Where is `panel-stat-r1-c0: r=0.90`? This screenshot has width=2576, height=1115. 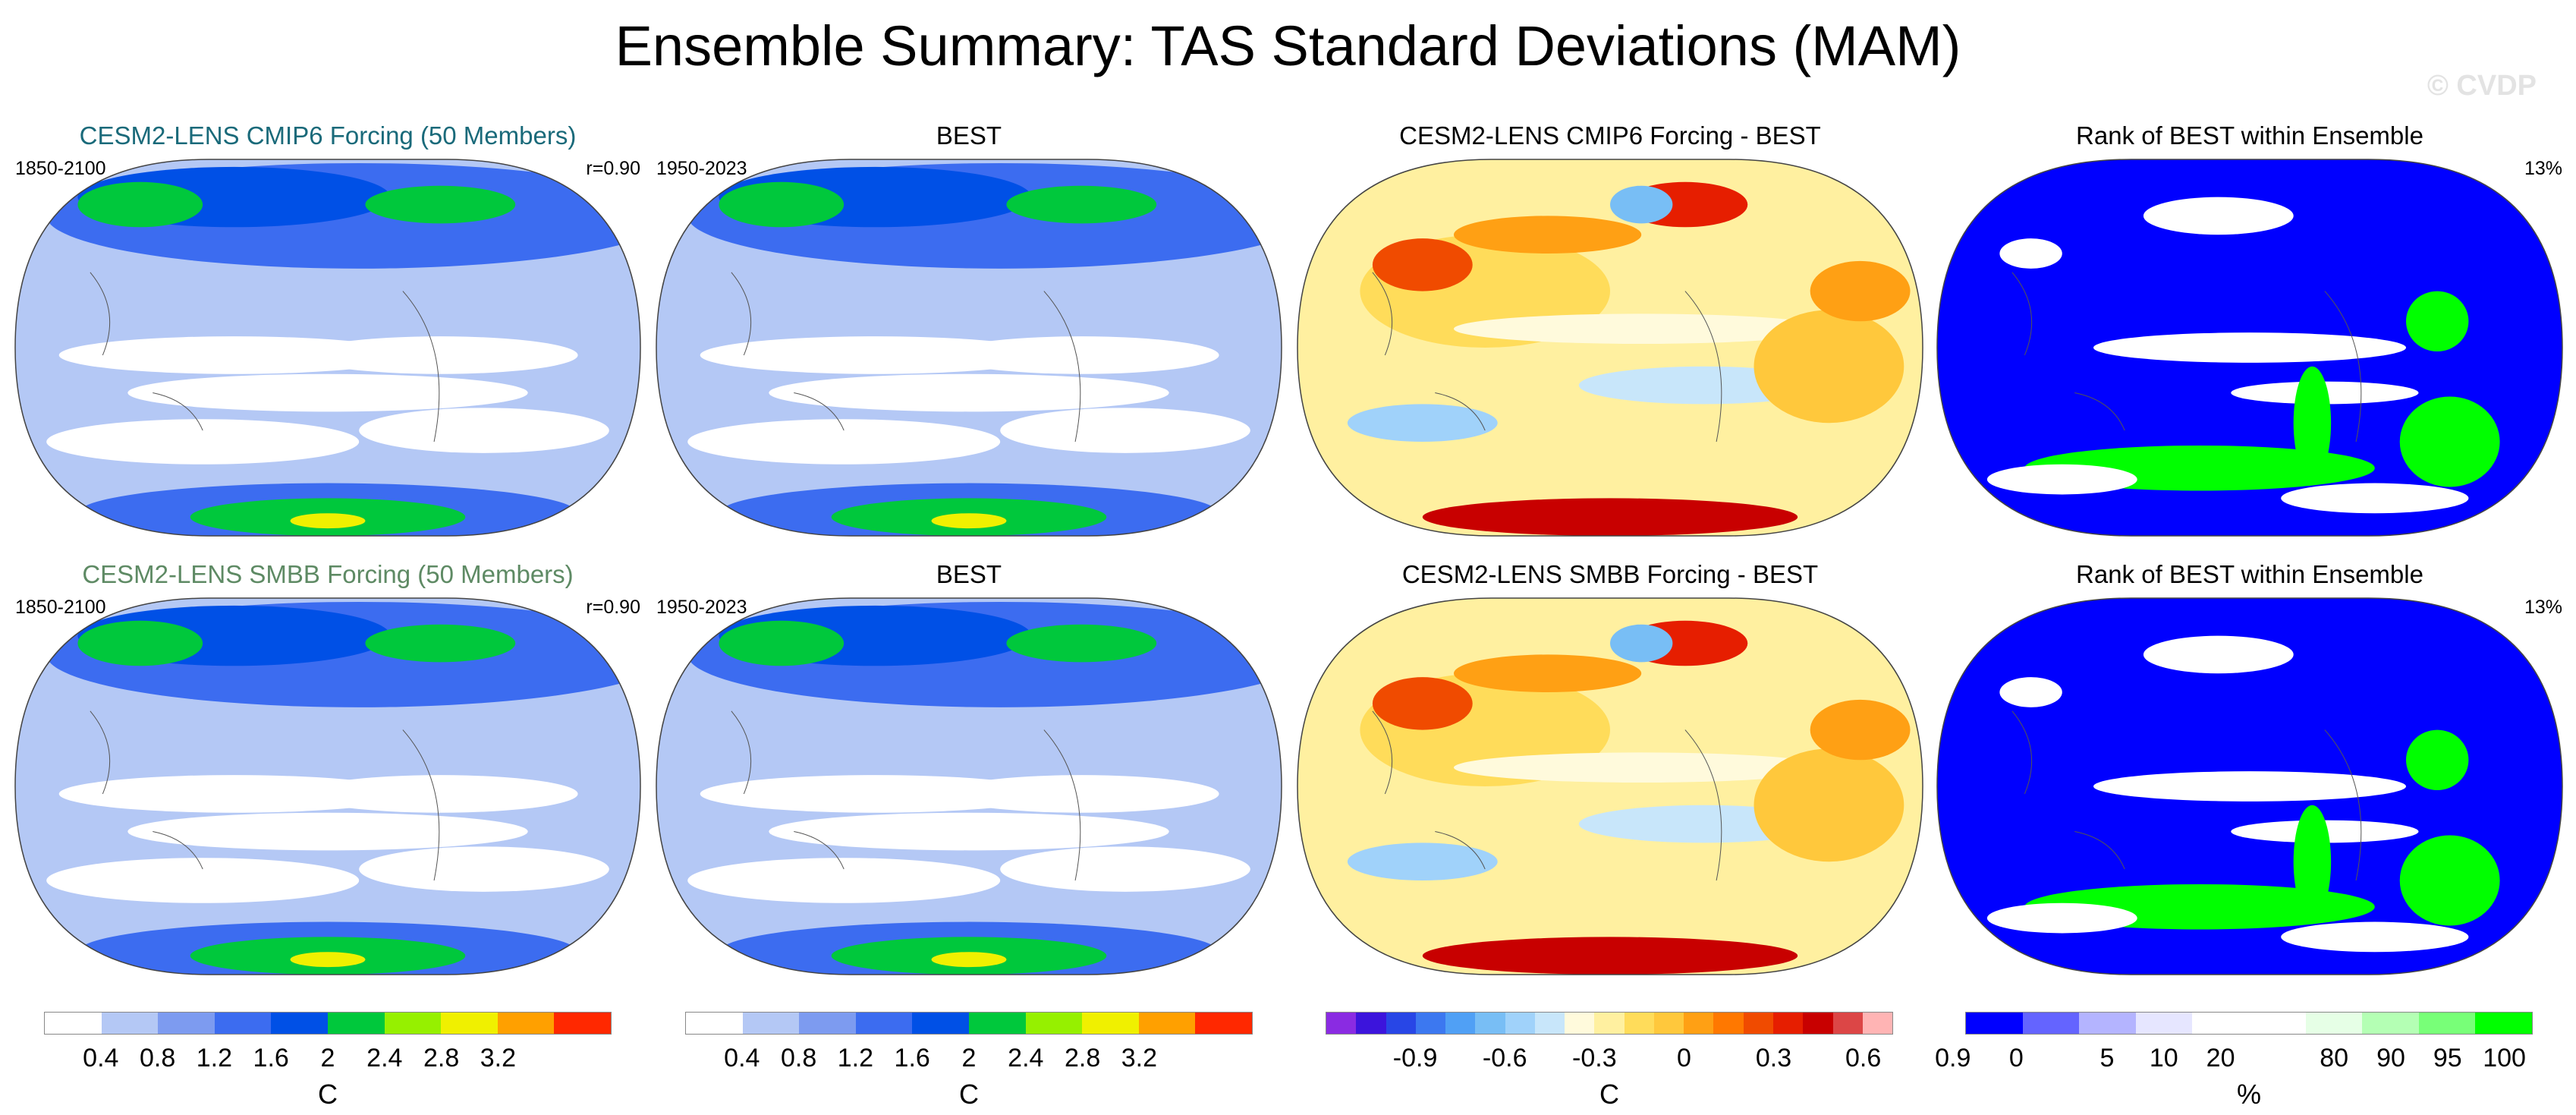
panel-stat-r1-c0: r=0.90 is located at coordinates (613, 607).